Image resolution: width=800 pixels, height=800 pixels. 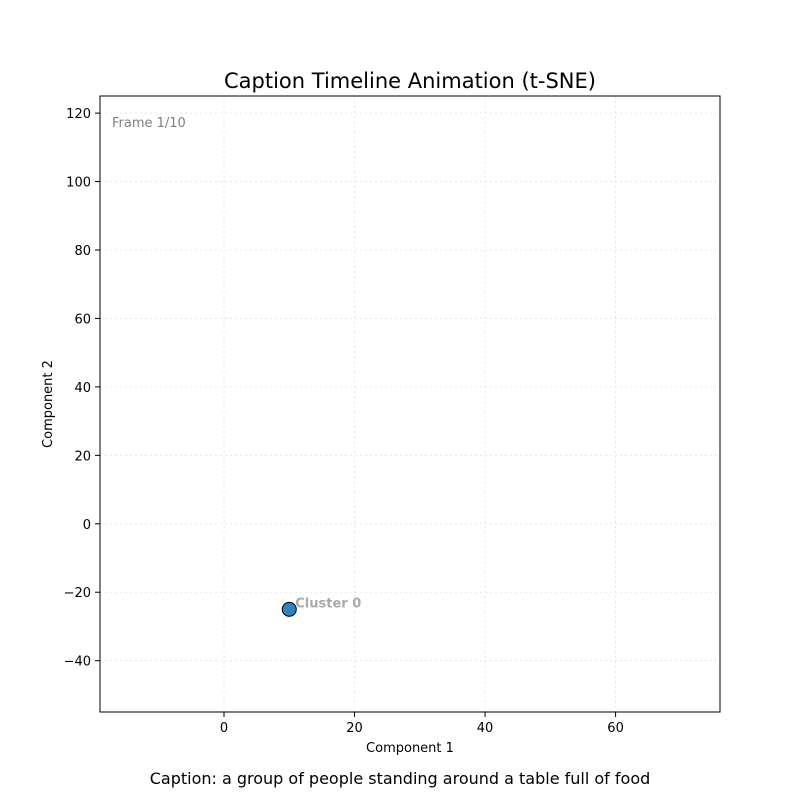 I want to click on x-tick-label: 0, so click(x=224, y=728).